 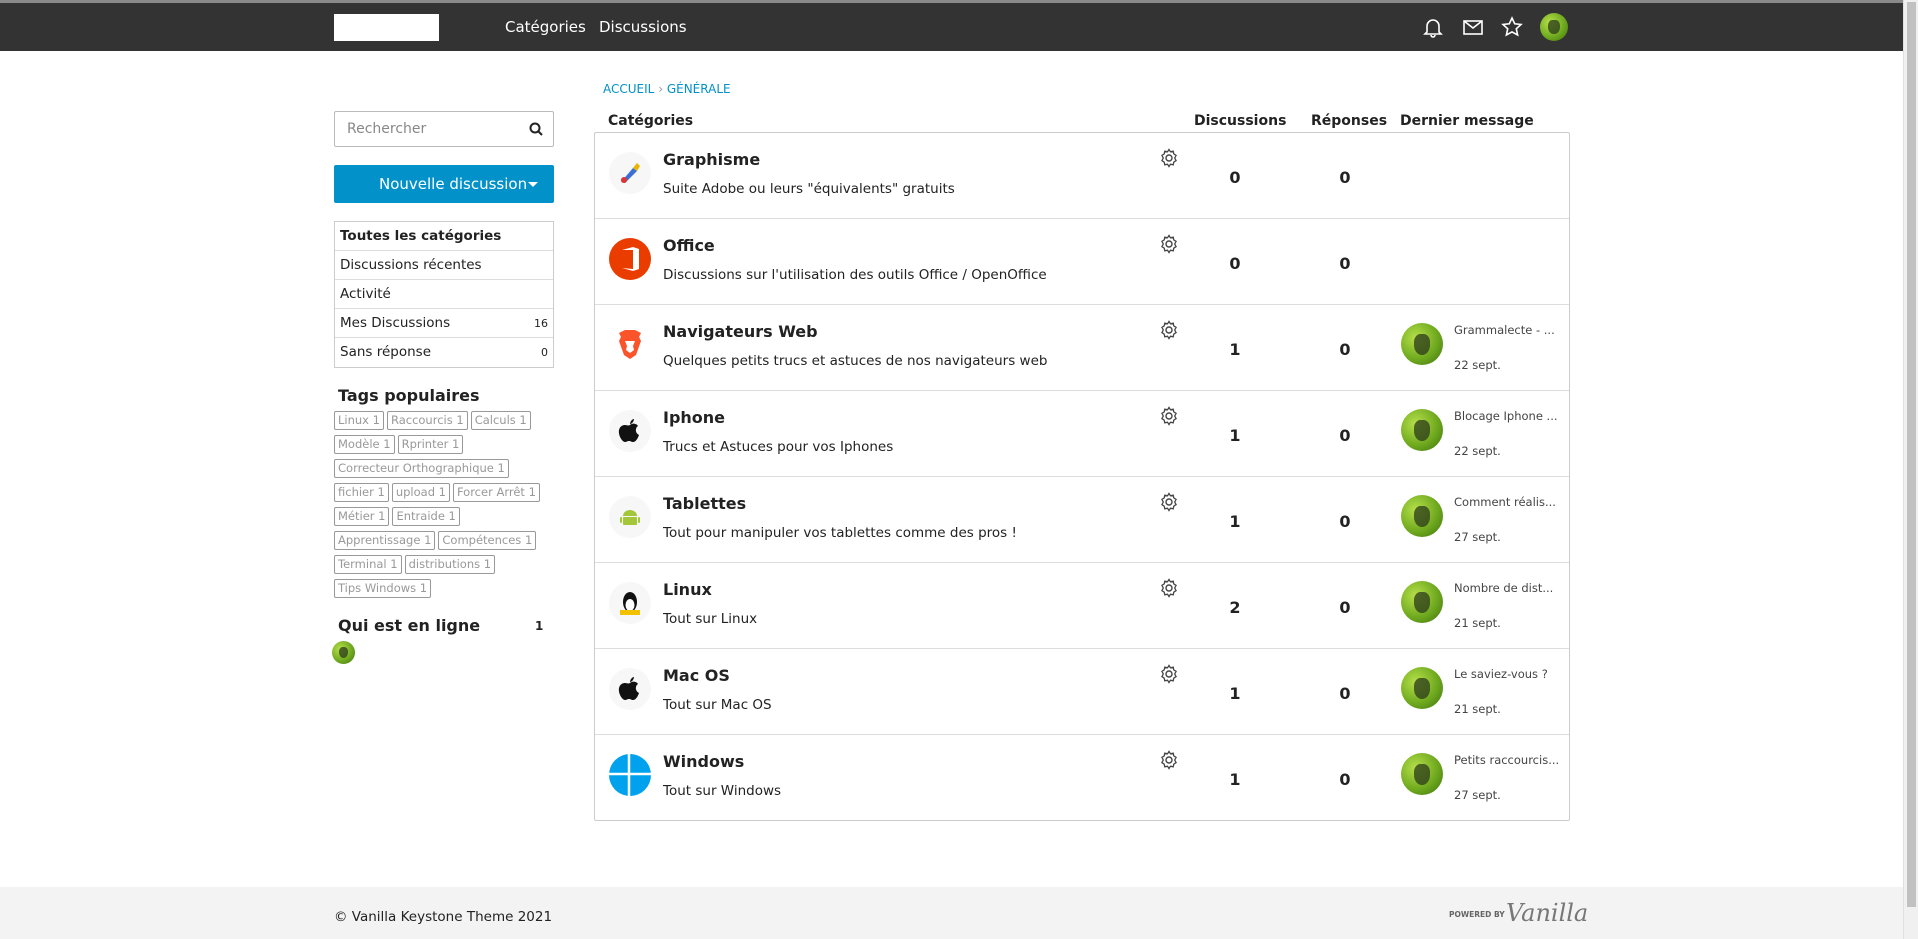 What do you see at coordinates (444, 129) in the screenshot?
I see `search-input: Rechercher` at bounding box center [444, 129].